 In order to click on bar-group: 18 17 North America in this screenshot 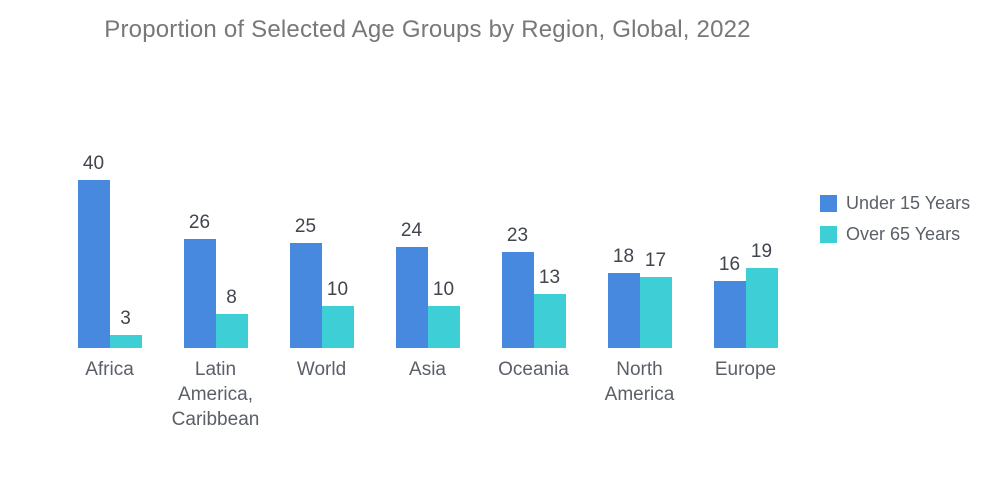, I will do `click(640, 252)`.